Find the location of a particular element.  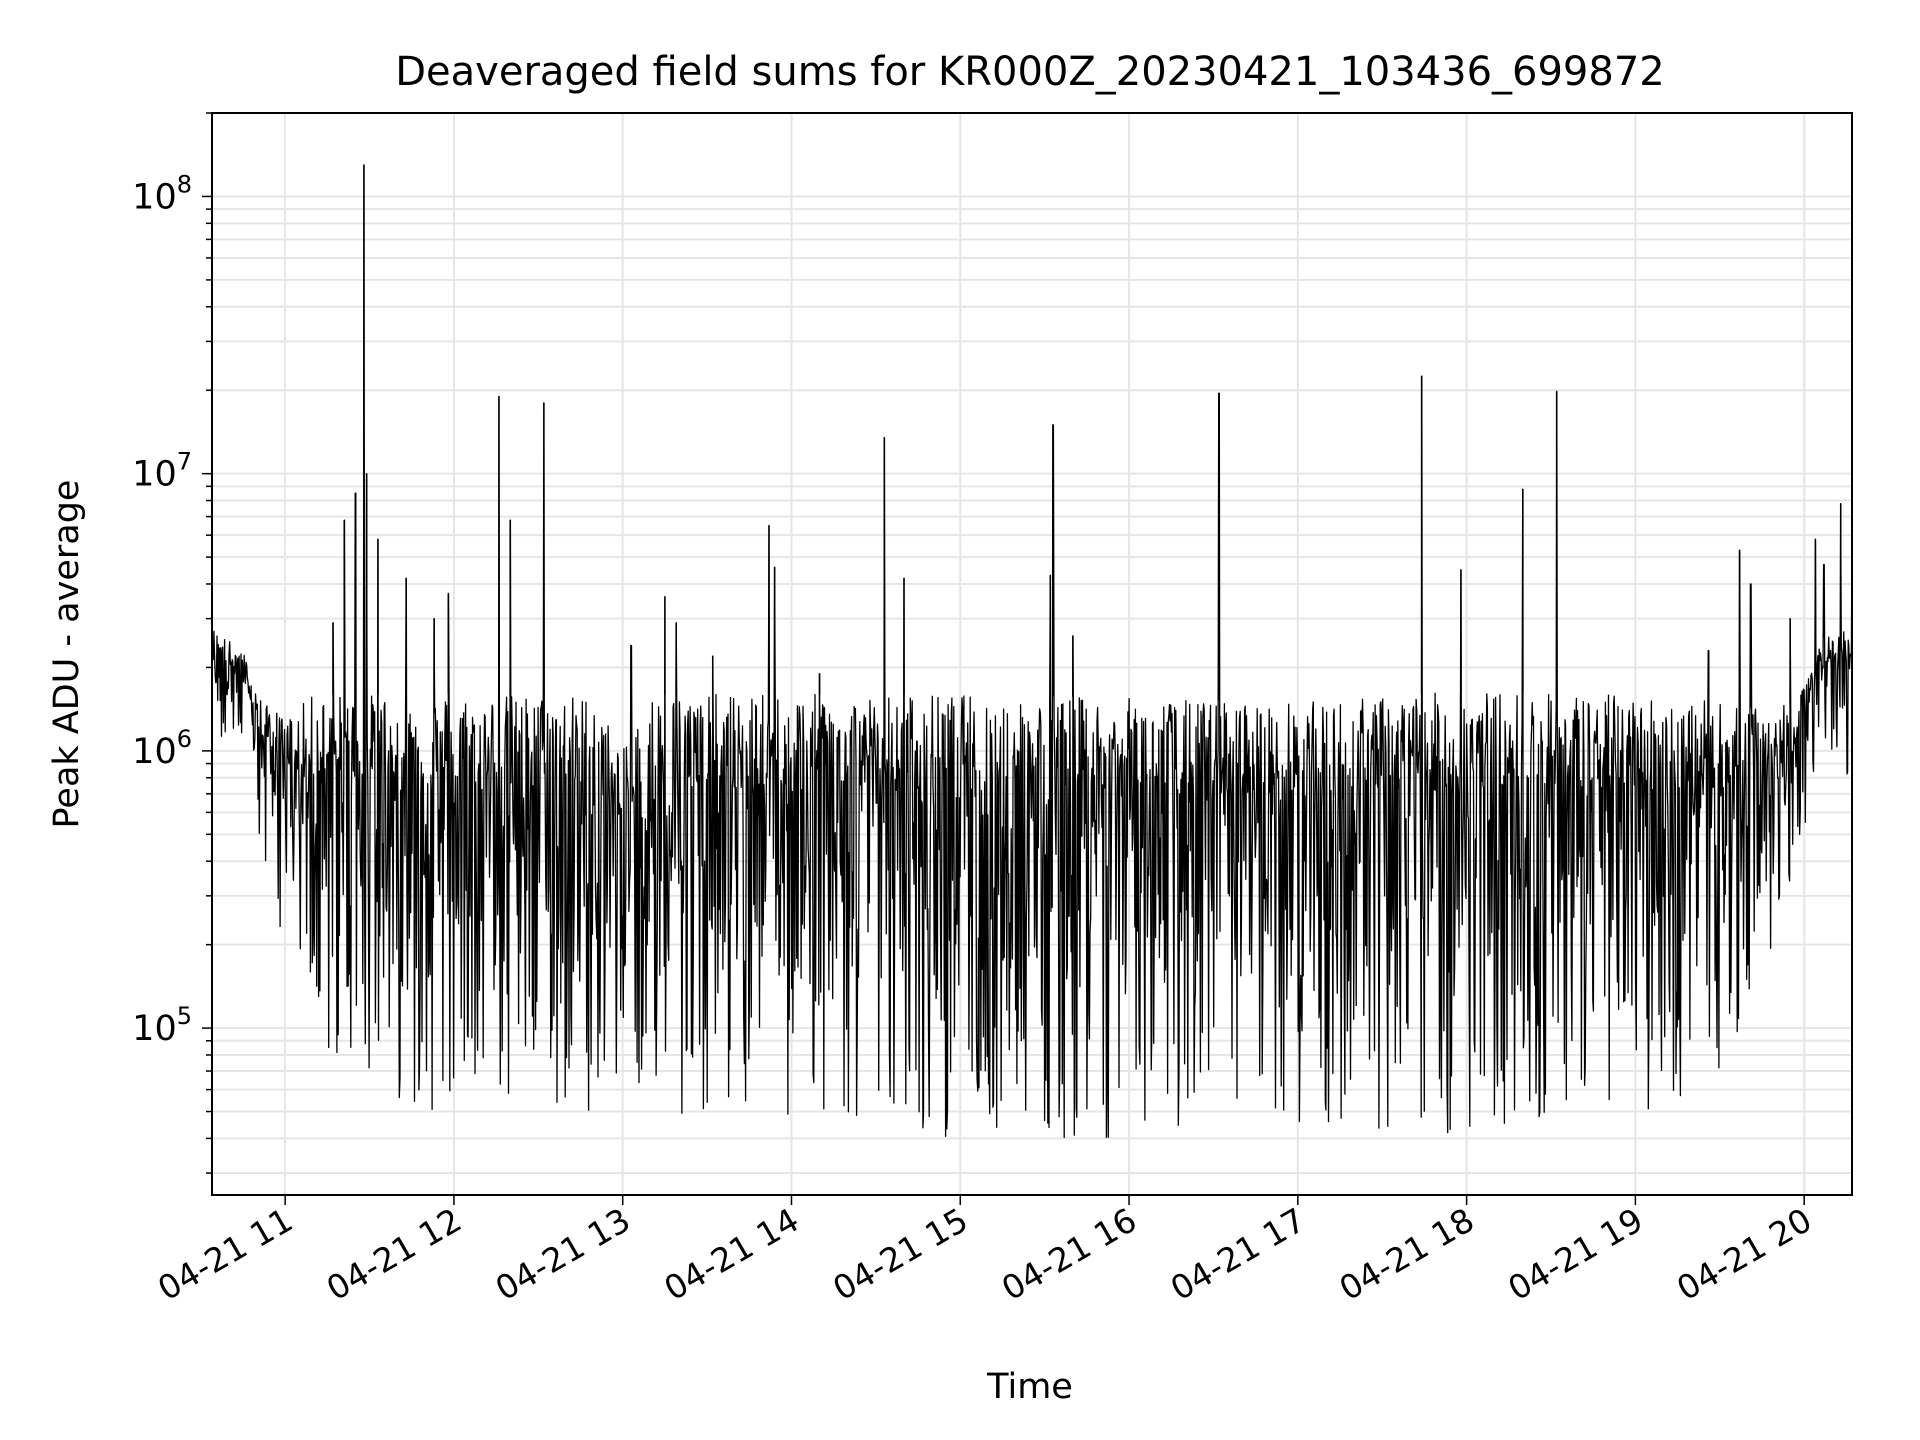

x-tick-label: 04-21 13 is located at coordinates (563, 1254).